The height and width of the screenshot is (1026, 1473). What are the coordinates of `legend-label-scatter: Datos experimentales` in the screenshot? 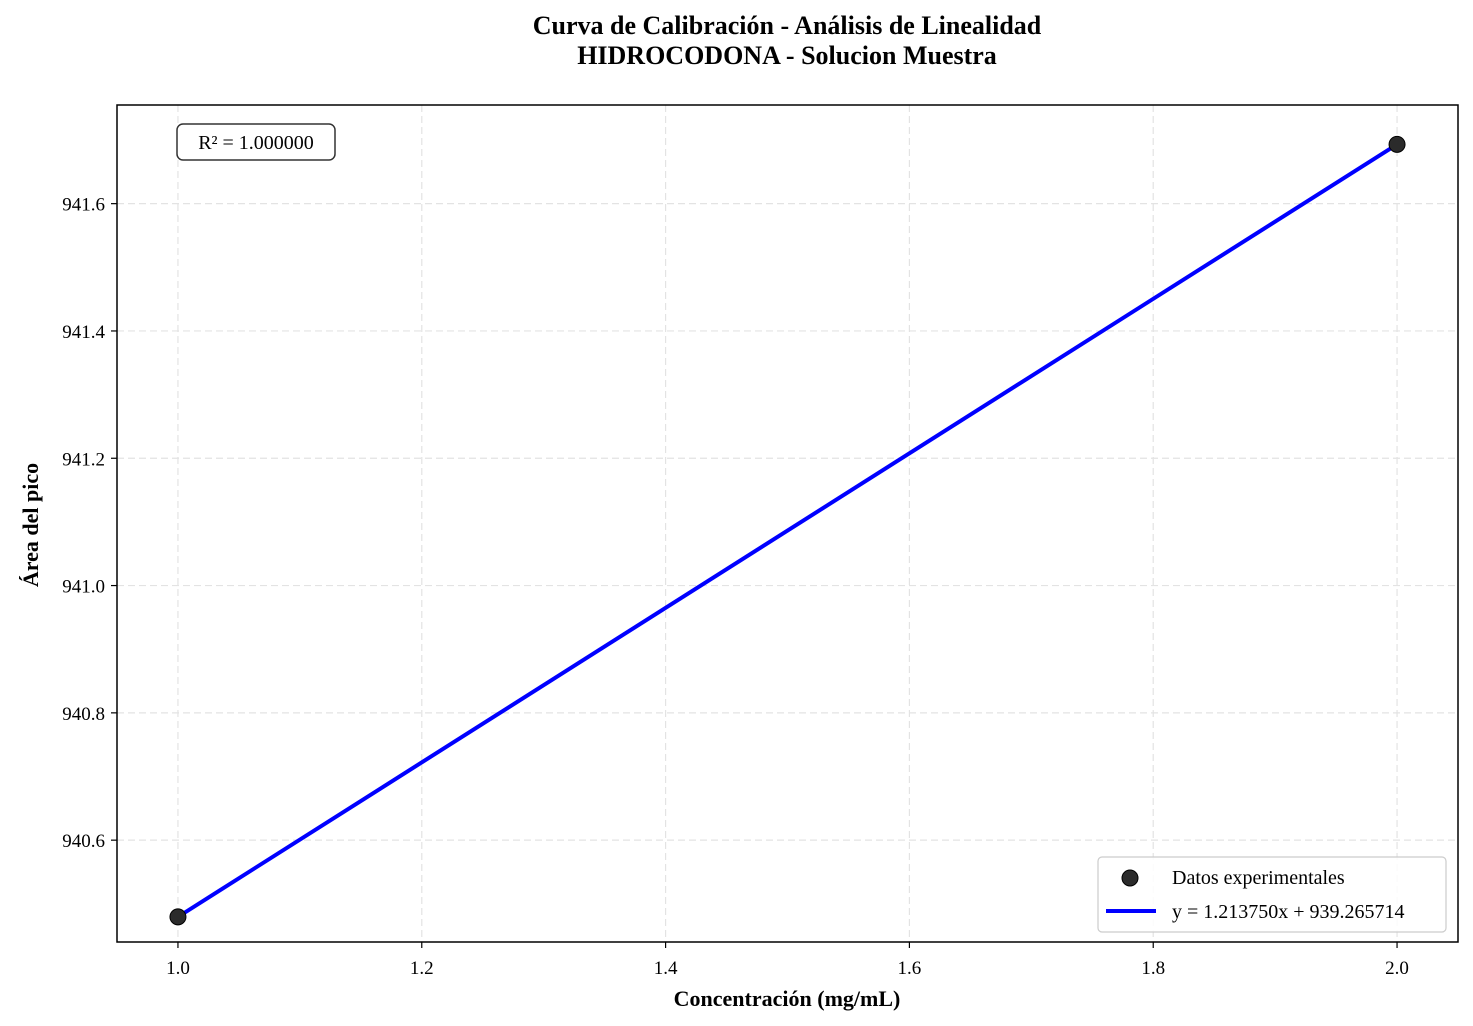 It's located at (1258, 878).